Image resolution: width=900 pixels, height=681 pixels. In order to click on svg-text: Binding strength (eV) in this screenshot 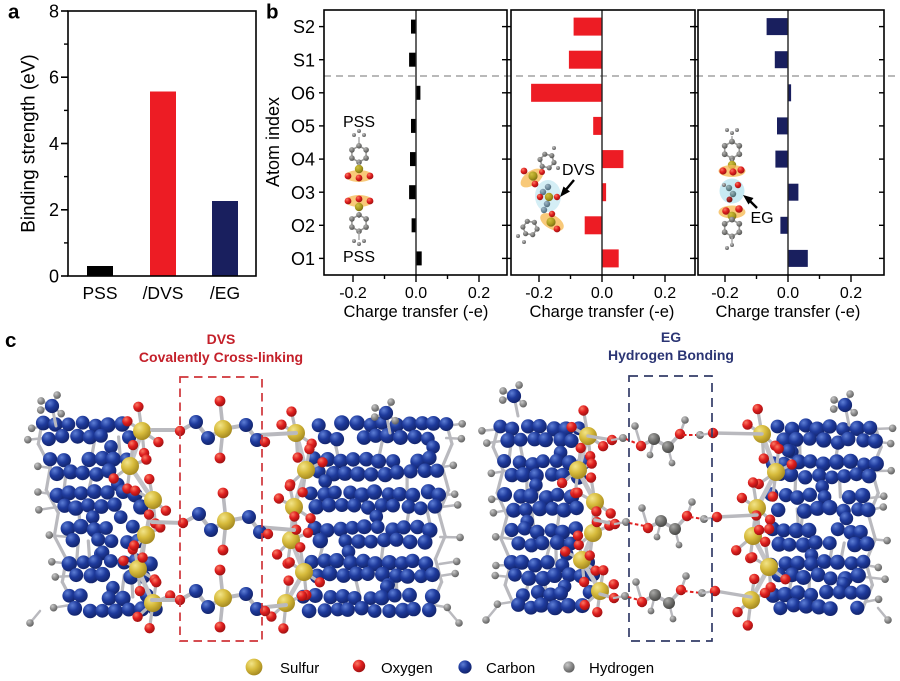, I will do `click(29, 143)`.